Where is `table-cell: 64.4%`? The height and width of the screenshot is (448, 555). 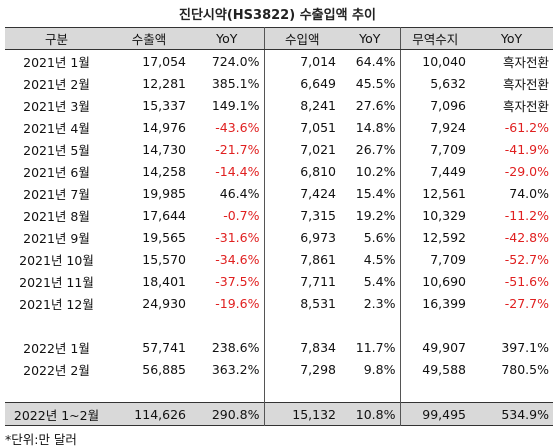 table-cell: 64.4% is located at coordinates (370, 60).